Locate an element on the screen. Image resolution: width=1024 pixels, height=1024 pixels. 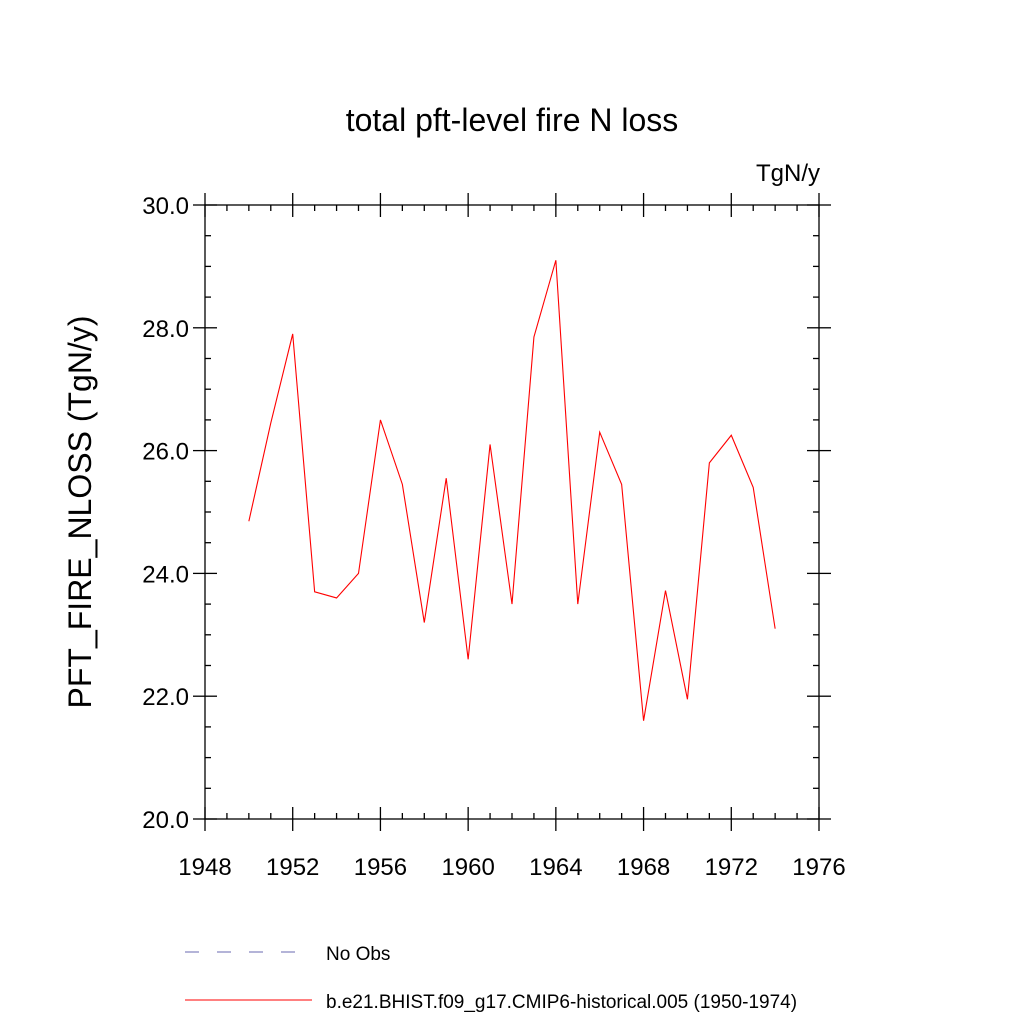
y-tick-label: 24.0 is located at coordinates (165, 574).